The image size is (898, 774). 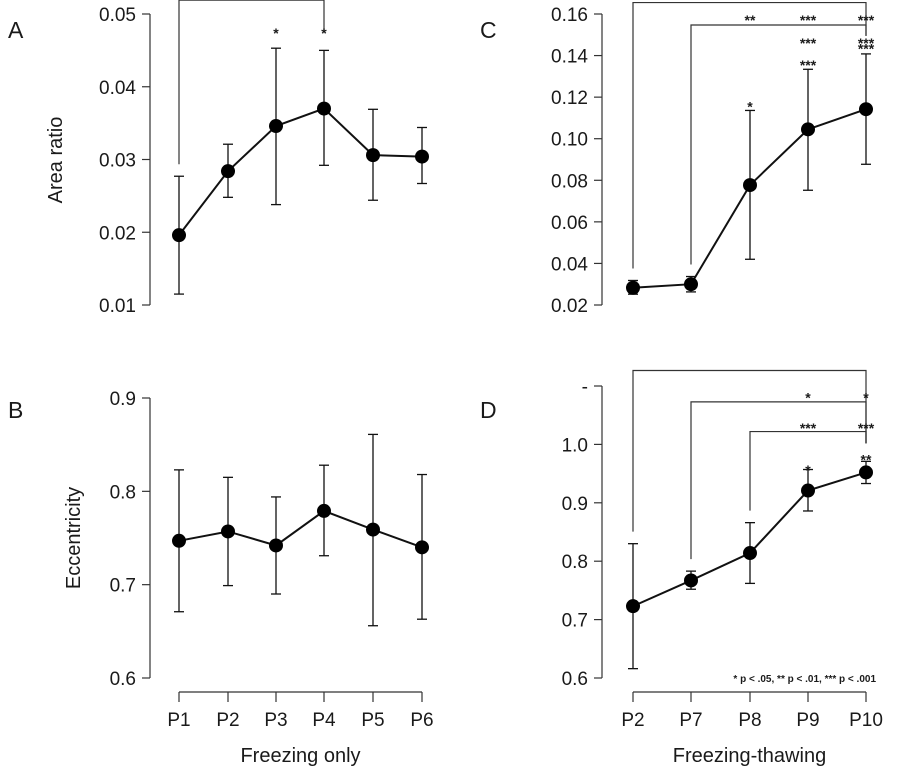 I want to click on x-tick-label: P9, so click(x=807, y=720).